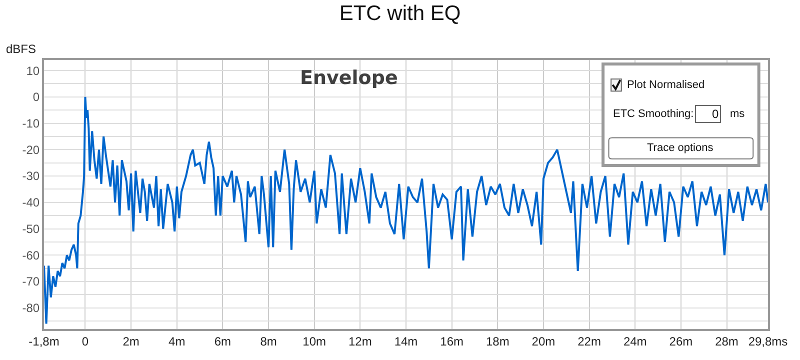 This screenshot has height=360, width=800. What do you see at coordinates (21, 49) in the screenshot?
I see `y-axis-title: dBFS` at bounding box center [21, 49].